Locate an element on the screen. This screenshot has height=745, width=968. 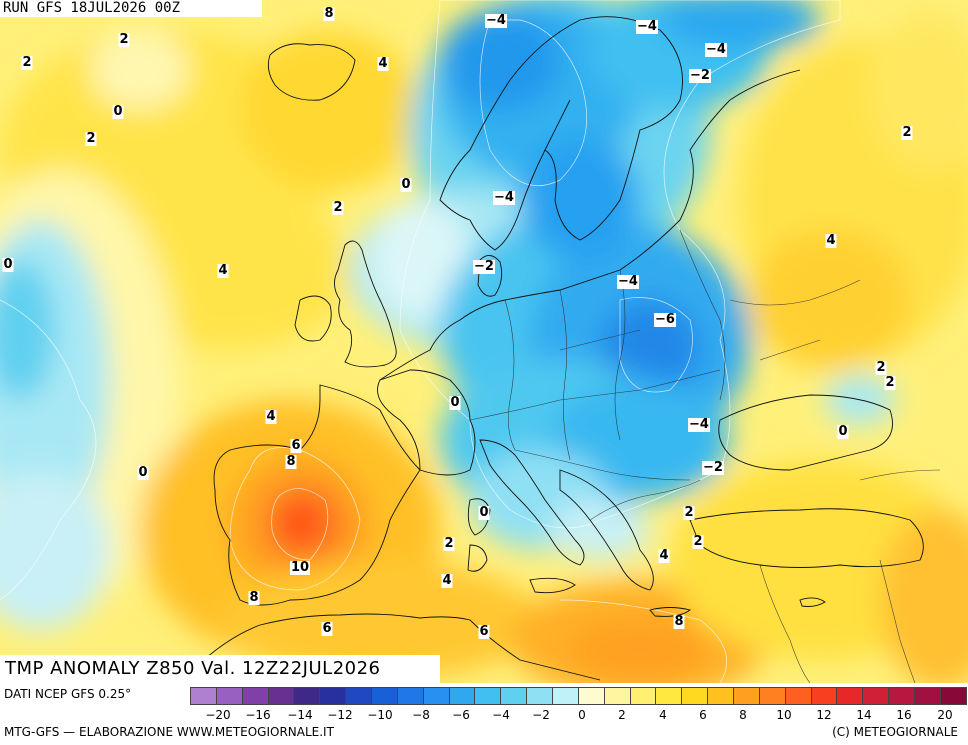
credit-right: (C) METEOGIORNALE is located at coordinates (895, 732).